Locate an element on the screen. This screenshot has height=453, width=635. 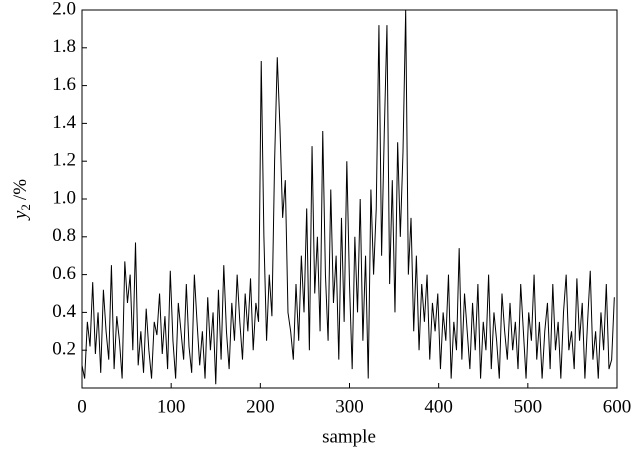
y-tick-label: 1.2 is located at coordinates (64, 160).